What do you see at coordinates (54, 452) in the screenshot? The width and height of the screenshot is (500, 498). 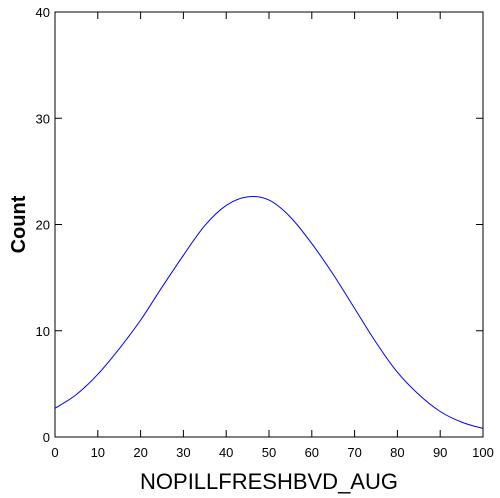 I see `x-tick-label: 0` at bounding box center [54, 452].